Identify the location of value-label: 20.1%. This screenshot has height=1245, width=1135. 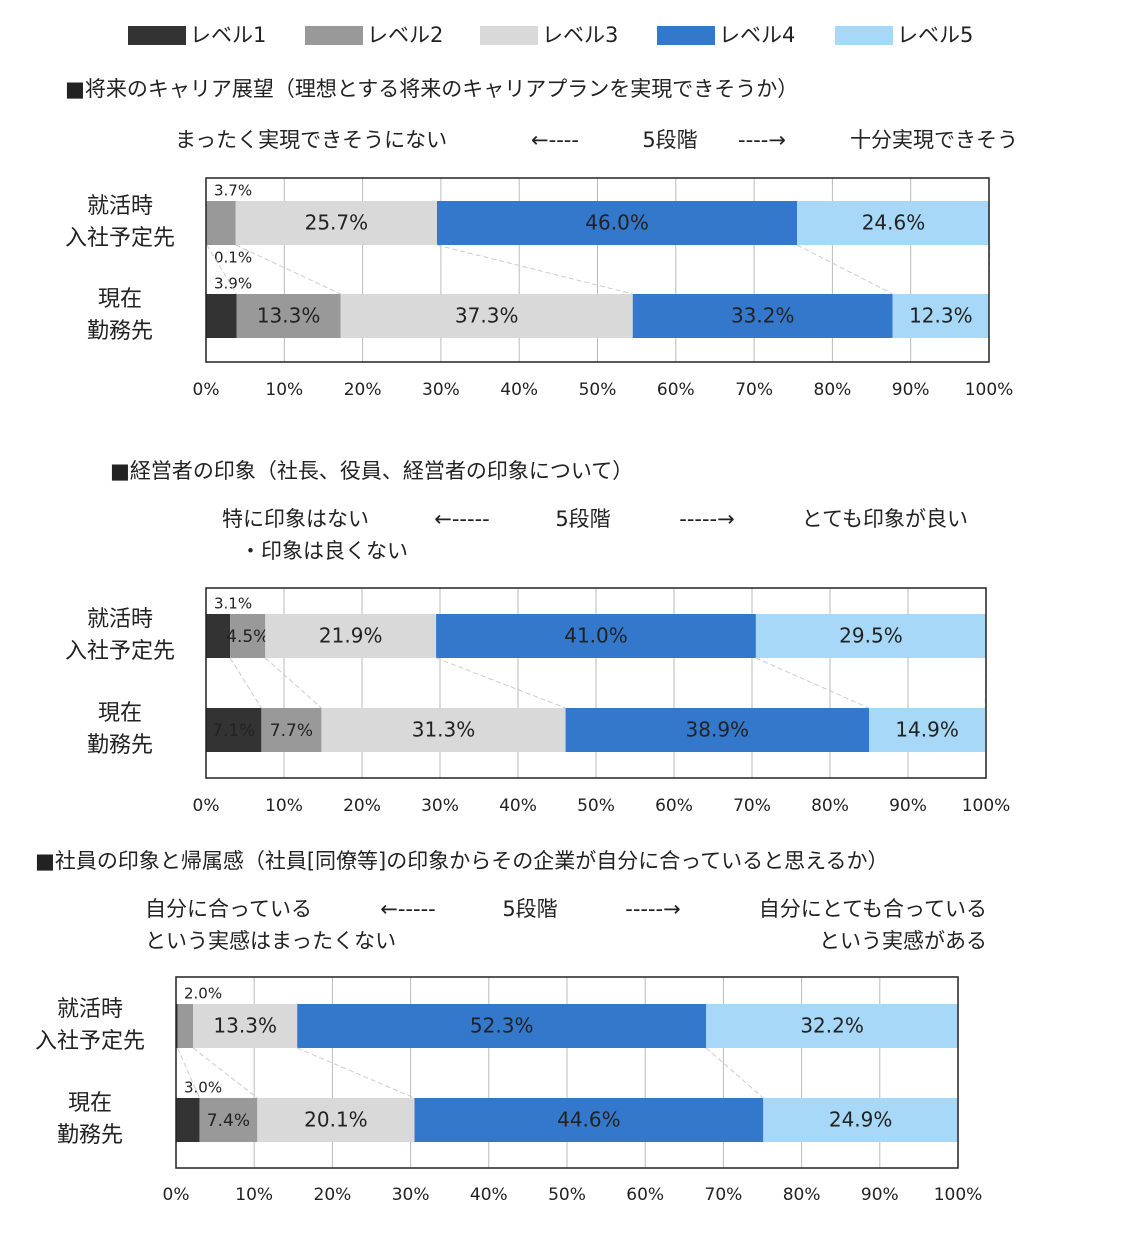
(336, 1120).